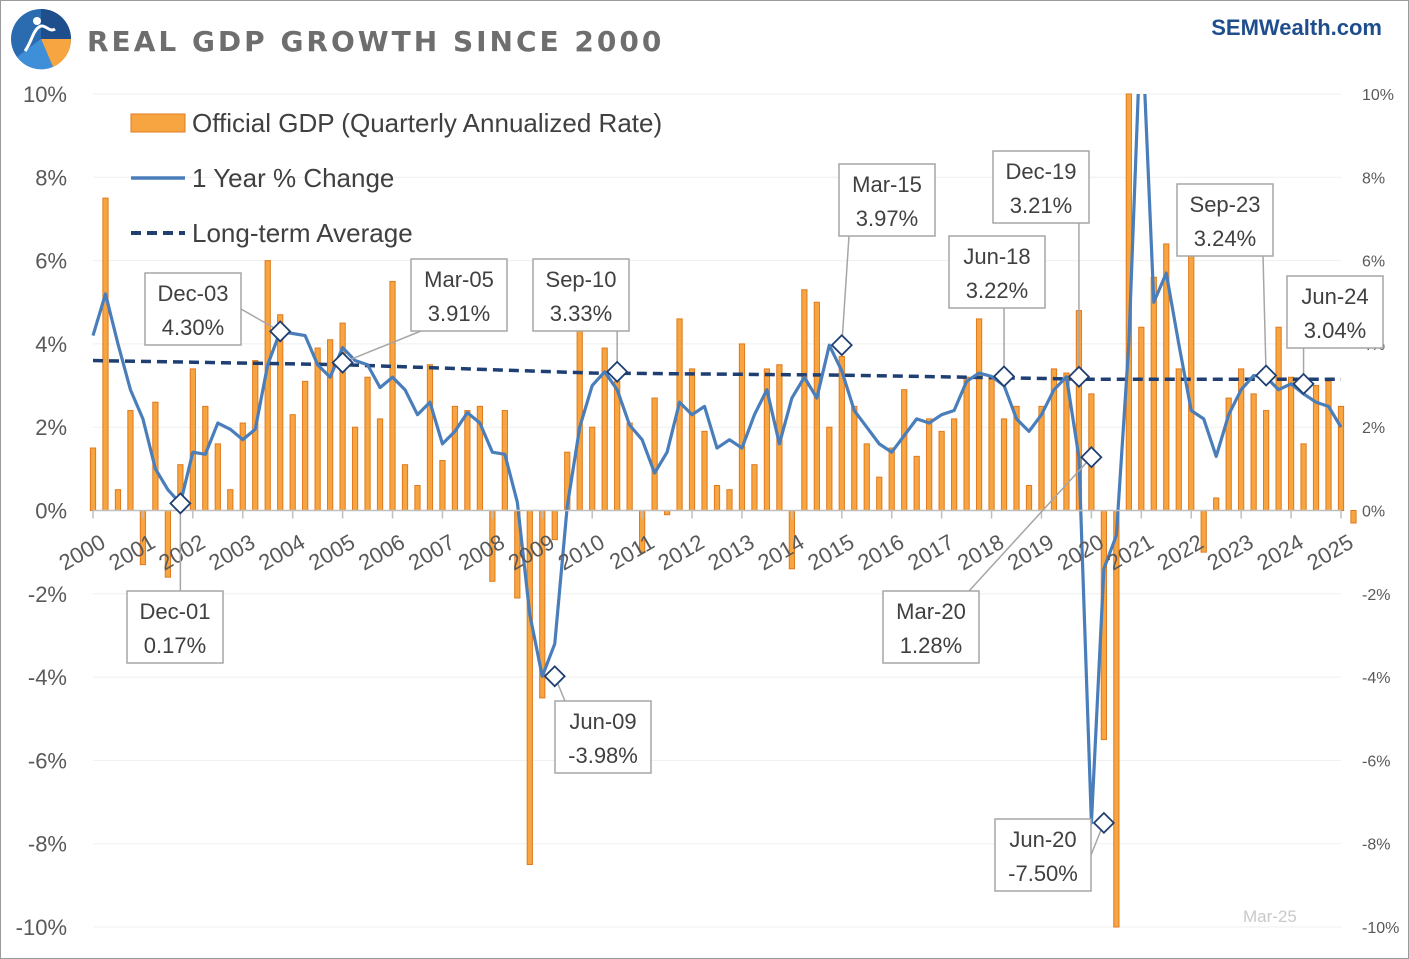 The height and width of the screenshot is (959, 1409). Describe the element at coordinates (1373, 512) in the screenshot. I see `y-tick-right: 0%` at that location.